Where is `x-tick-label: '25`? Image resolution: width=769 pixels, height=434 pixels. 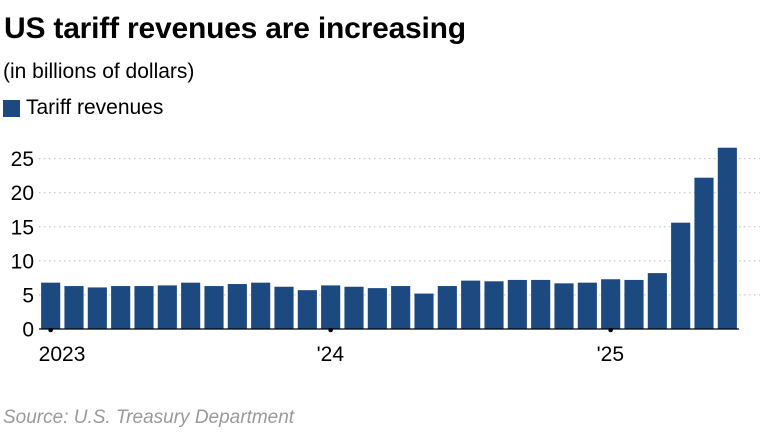
x-tick-label: '25 is located at coordinates (610, 354).